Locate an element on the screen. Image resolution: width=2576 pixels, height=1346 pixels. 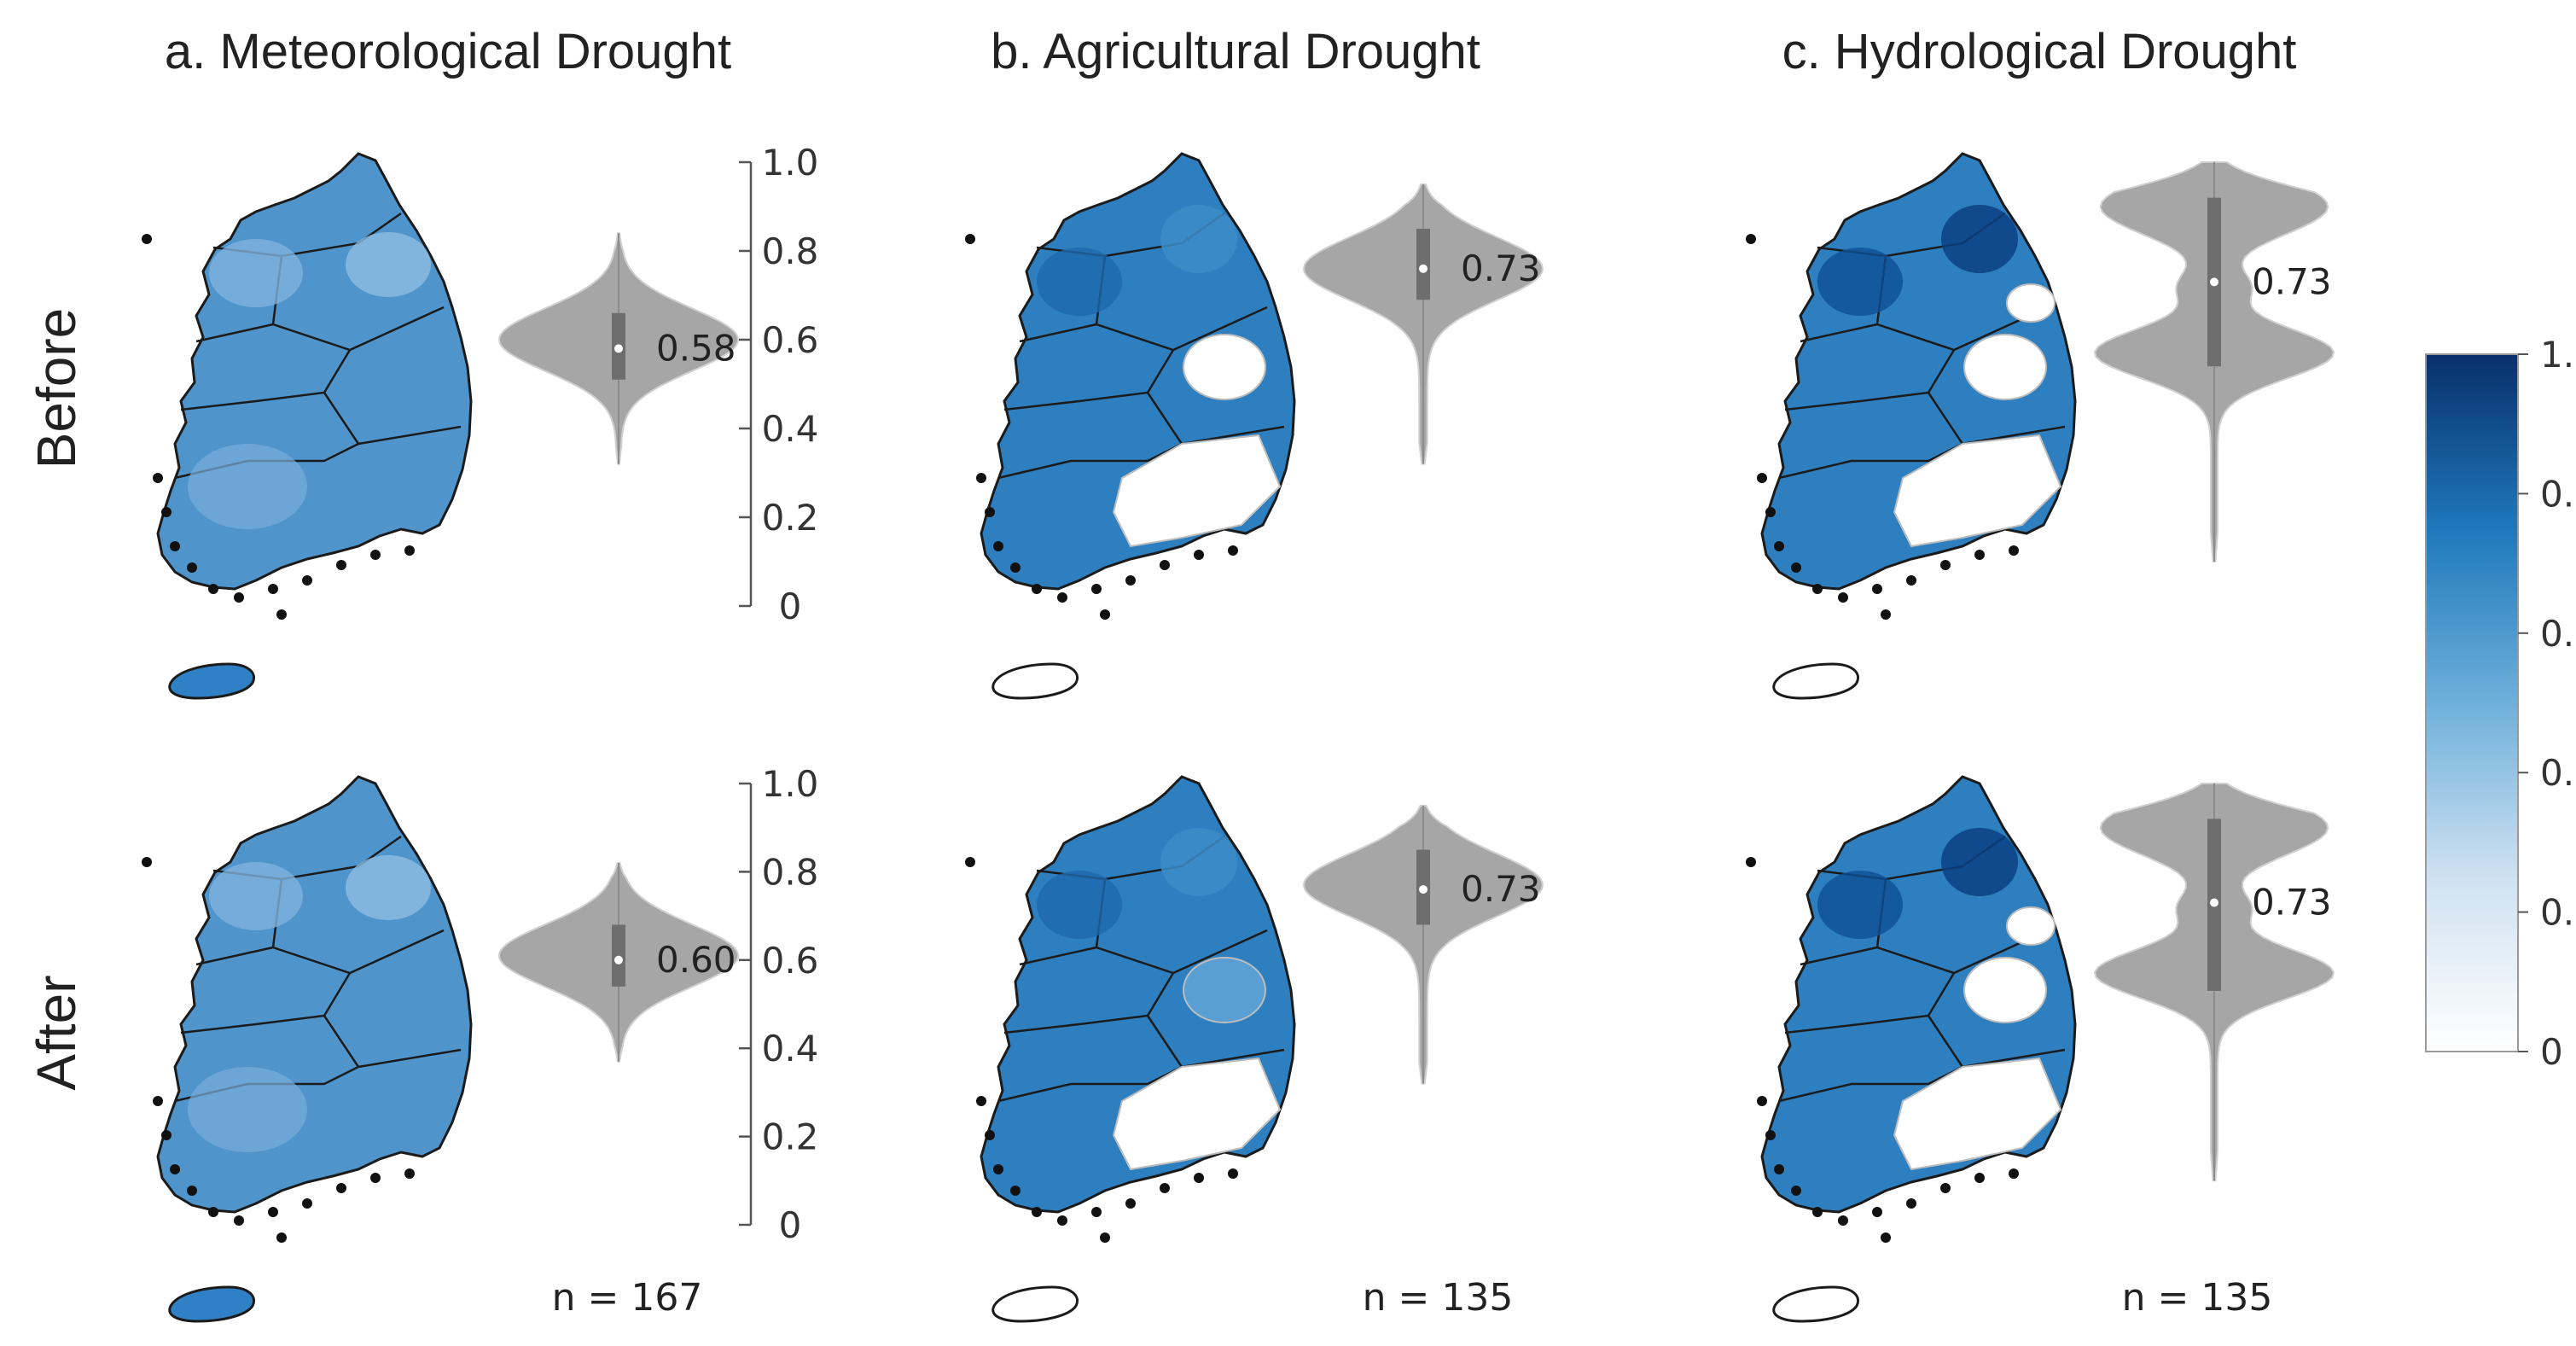
colorbar-tick-label: 0.2 is located at coordinates (2558, 913).